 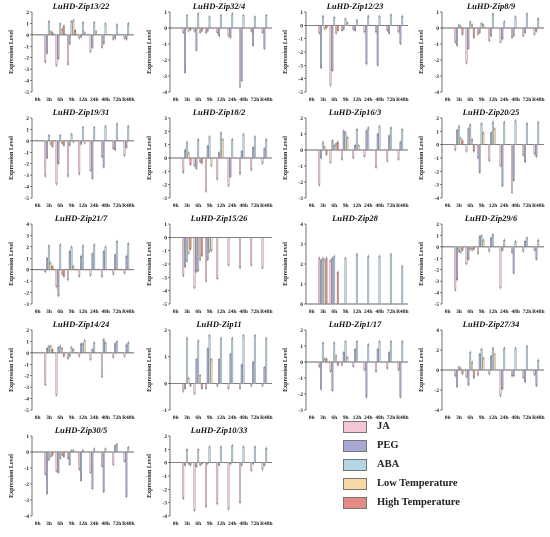 What do you see at coordinates (504, 206) in the screenshot?
I see `chart-luhd-zip20-25-xtick-label: 24h` at bounding box center [504, 206].